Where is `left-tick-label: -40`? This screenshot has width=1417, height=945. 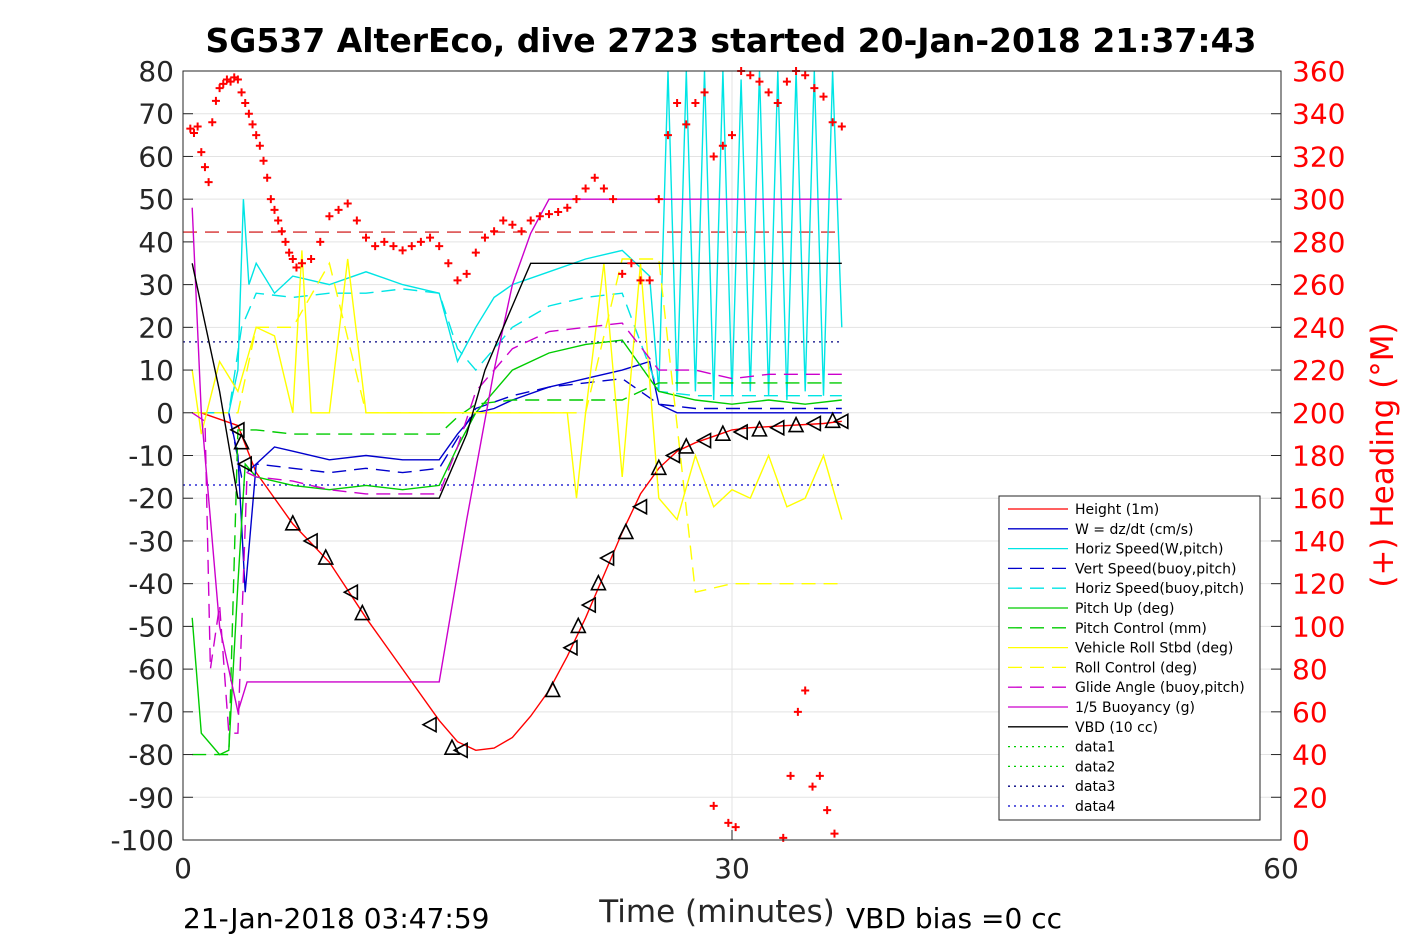
left-tick-label: -40 is located at coordinates (151, 584).